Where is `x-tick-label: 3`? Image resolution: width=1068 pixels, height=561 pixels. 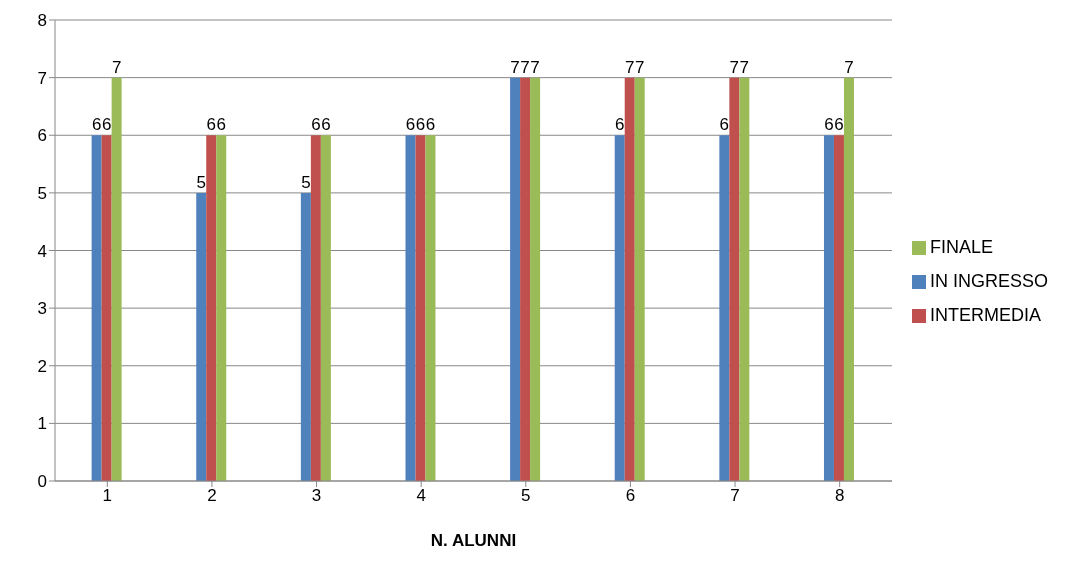
x-tick-label: 3 is located at coordinates (316, 496).